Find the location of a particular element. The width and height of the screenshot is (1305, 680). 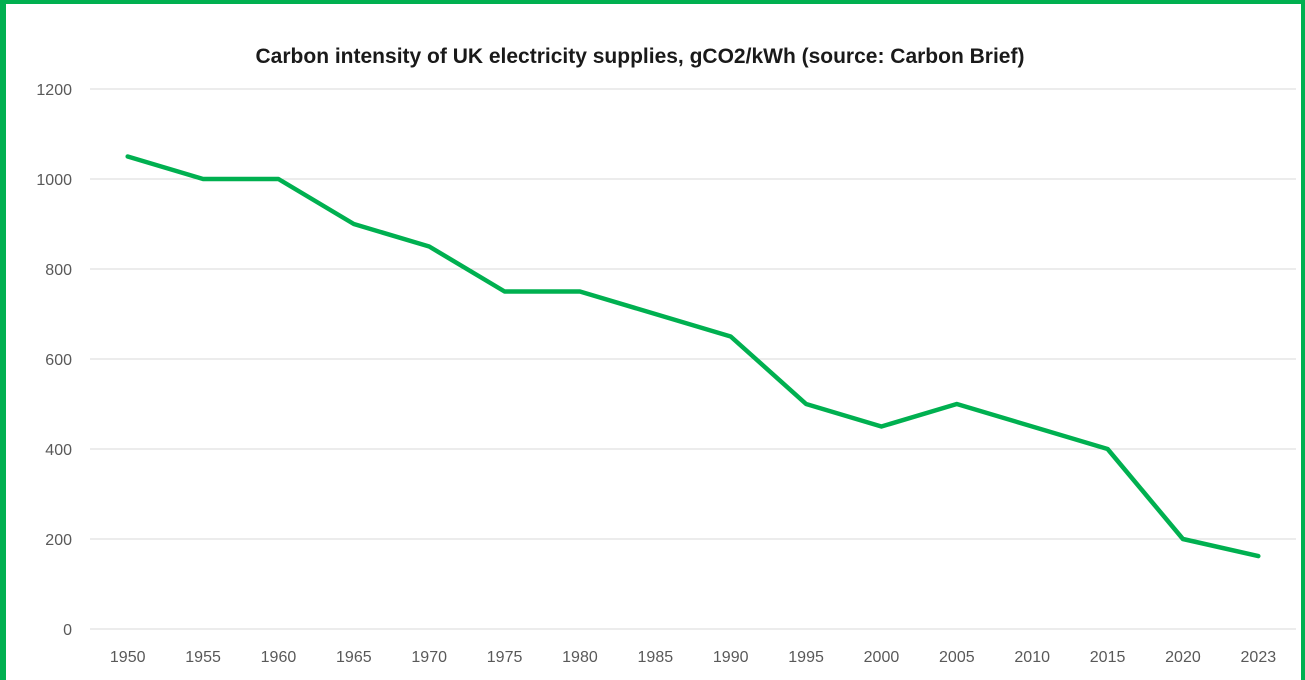

y-tick-label: 800 is located at coordinates (58, 270).